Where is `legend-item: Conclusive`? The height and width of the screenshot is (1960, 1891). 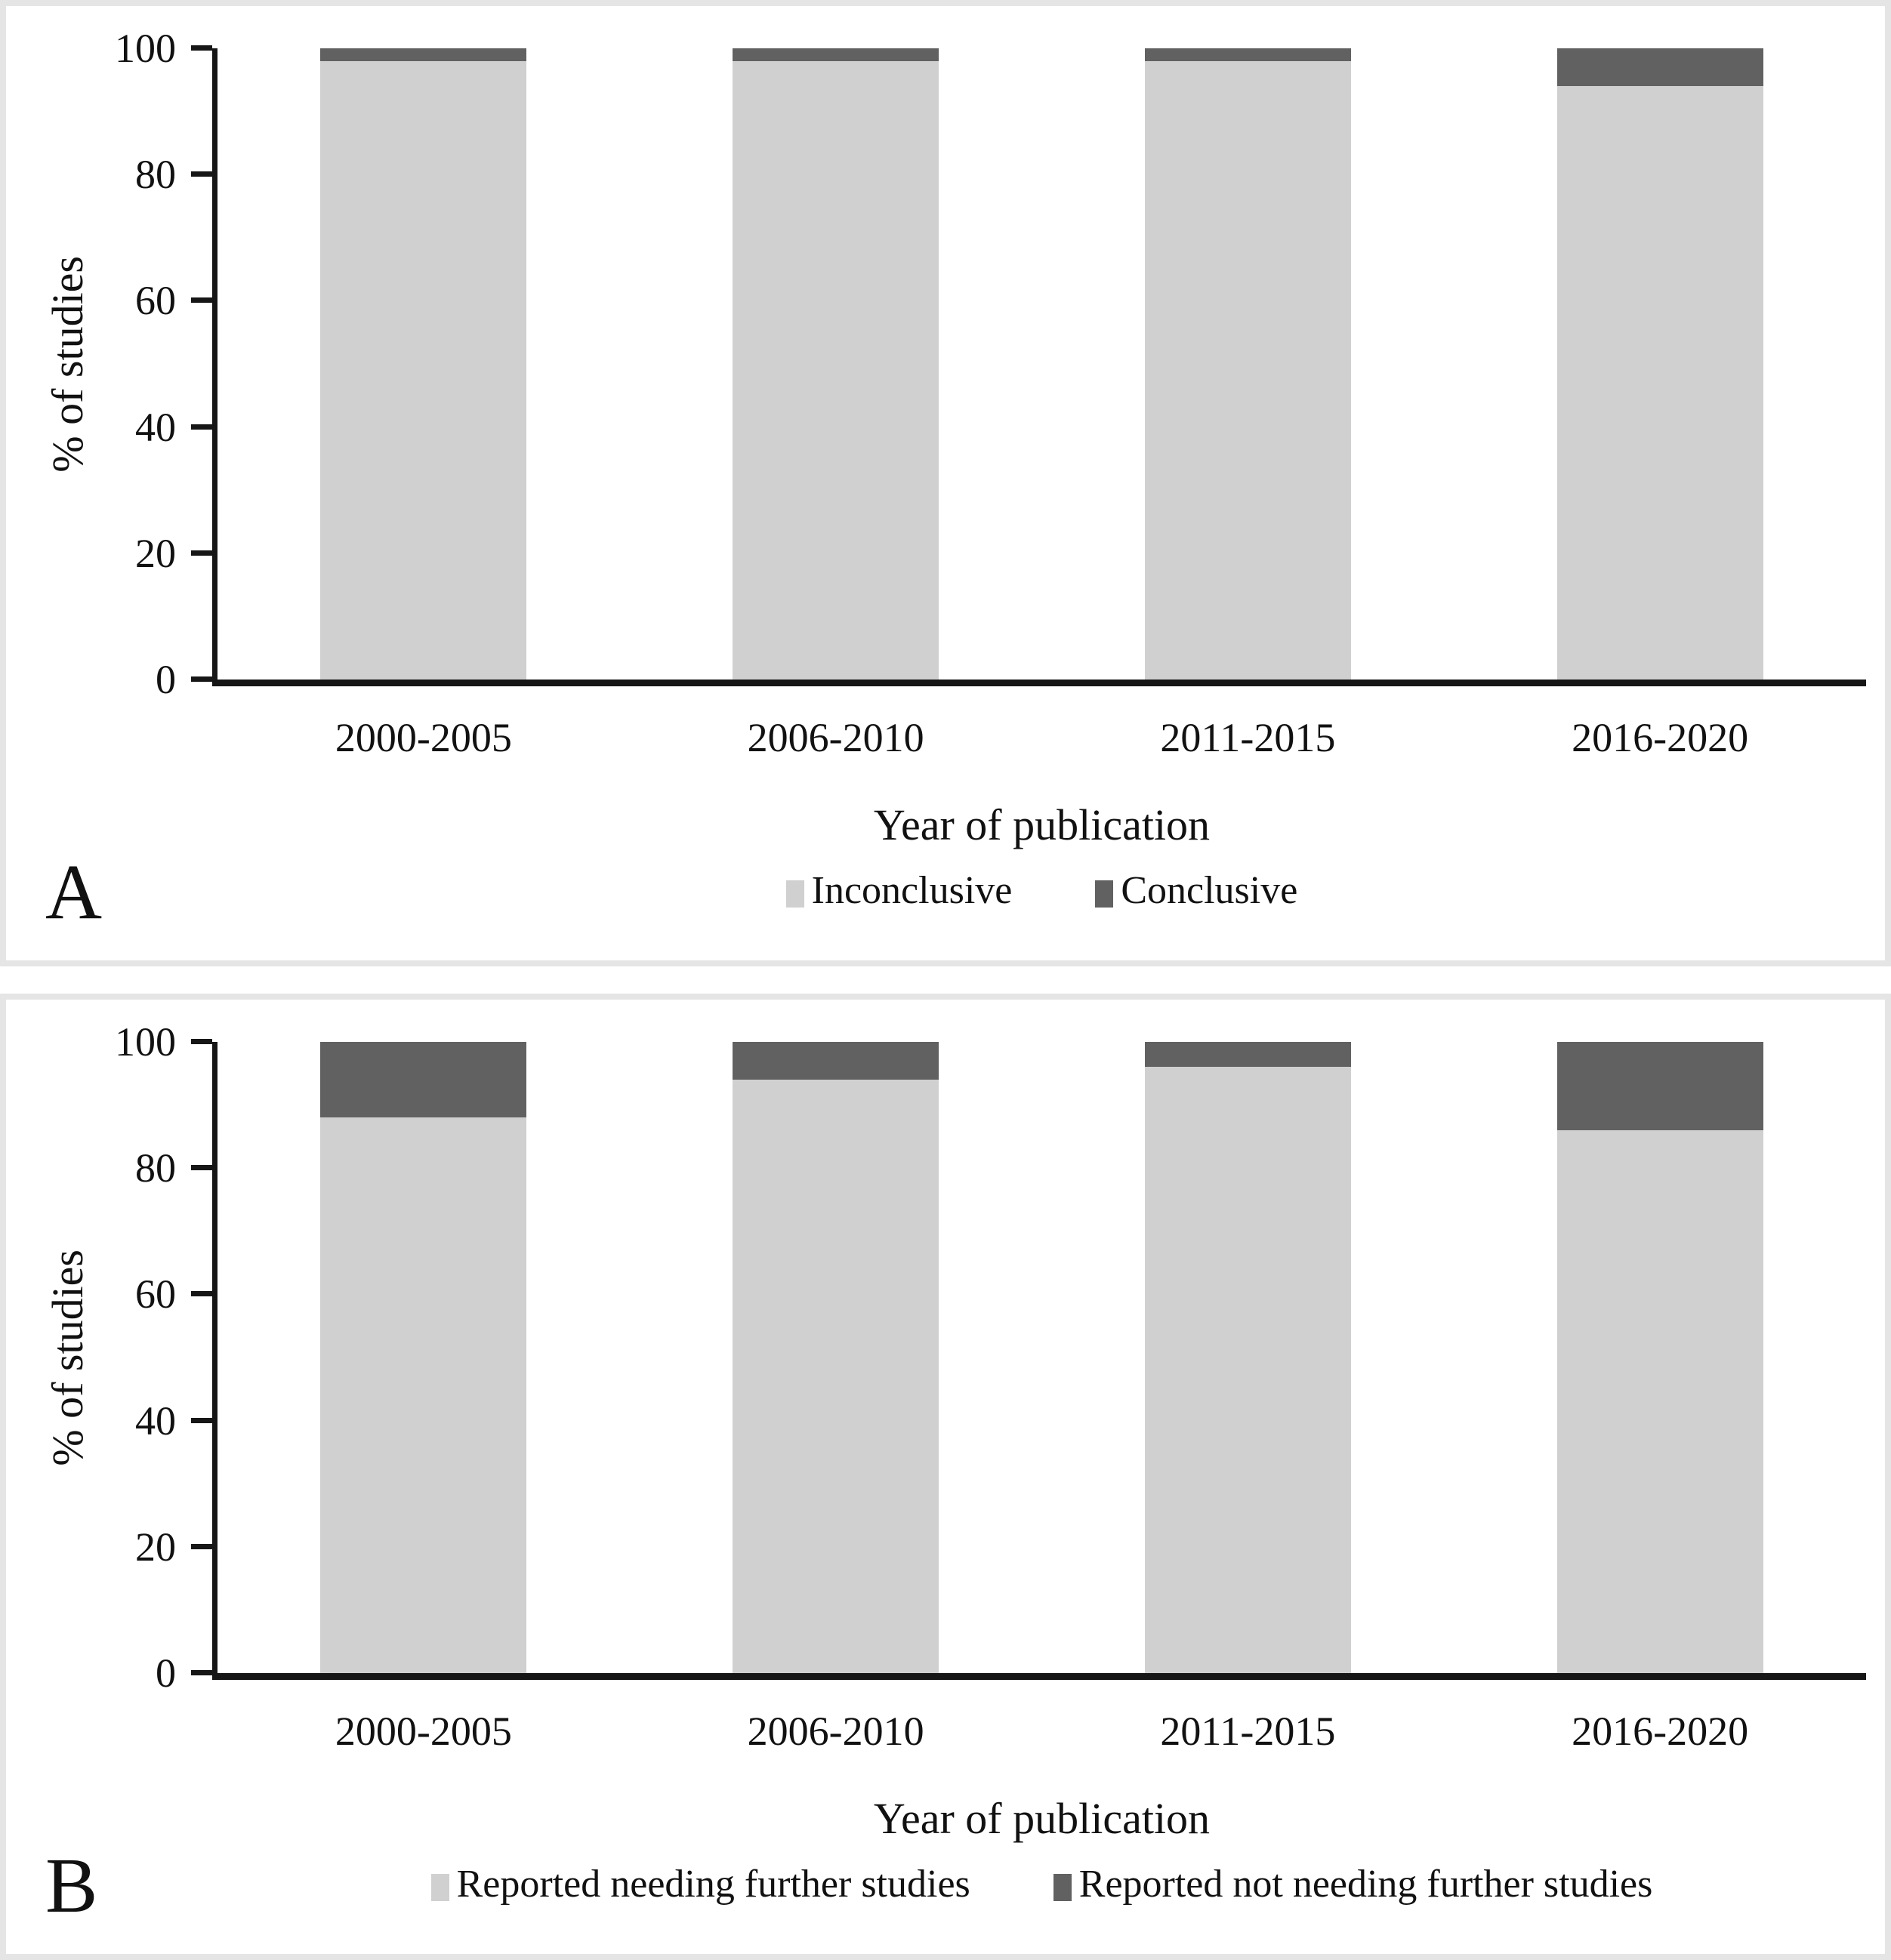 legend-item: Conclusive is located at coordinates (1196, 891).